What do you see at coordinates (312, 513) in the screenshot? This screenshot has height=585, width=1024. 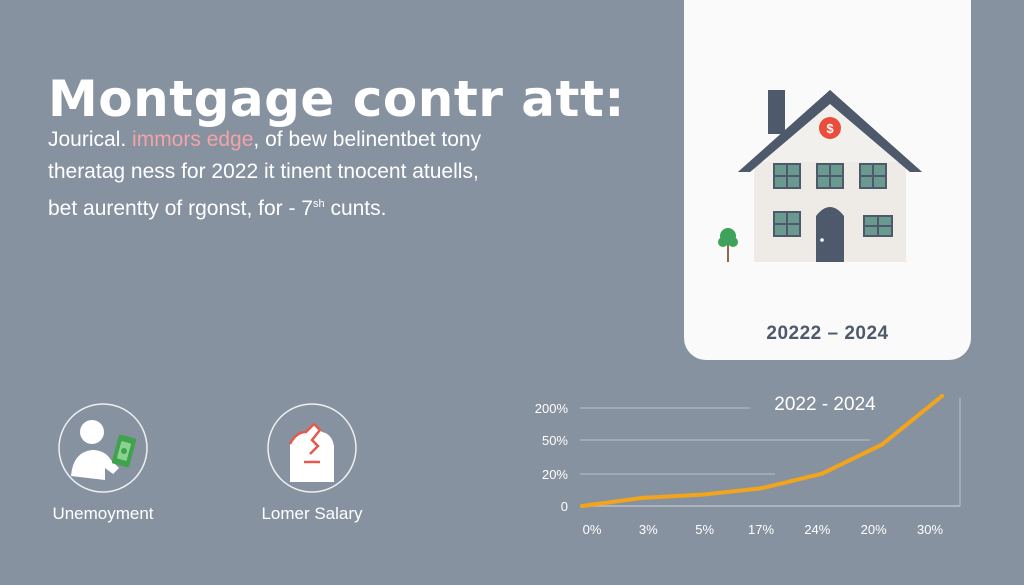 I see `salary-label: Lomer Salary` at bounding box center [312, 513].